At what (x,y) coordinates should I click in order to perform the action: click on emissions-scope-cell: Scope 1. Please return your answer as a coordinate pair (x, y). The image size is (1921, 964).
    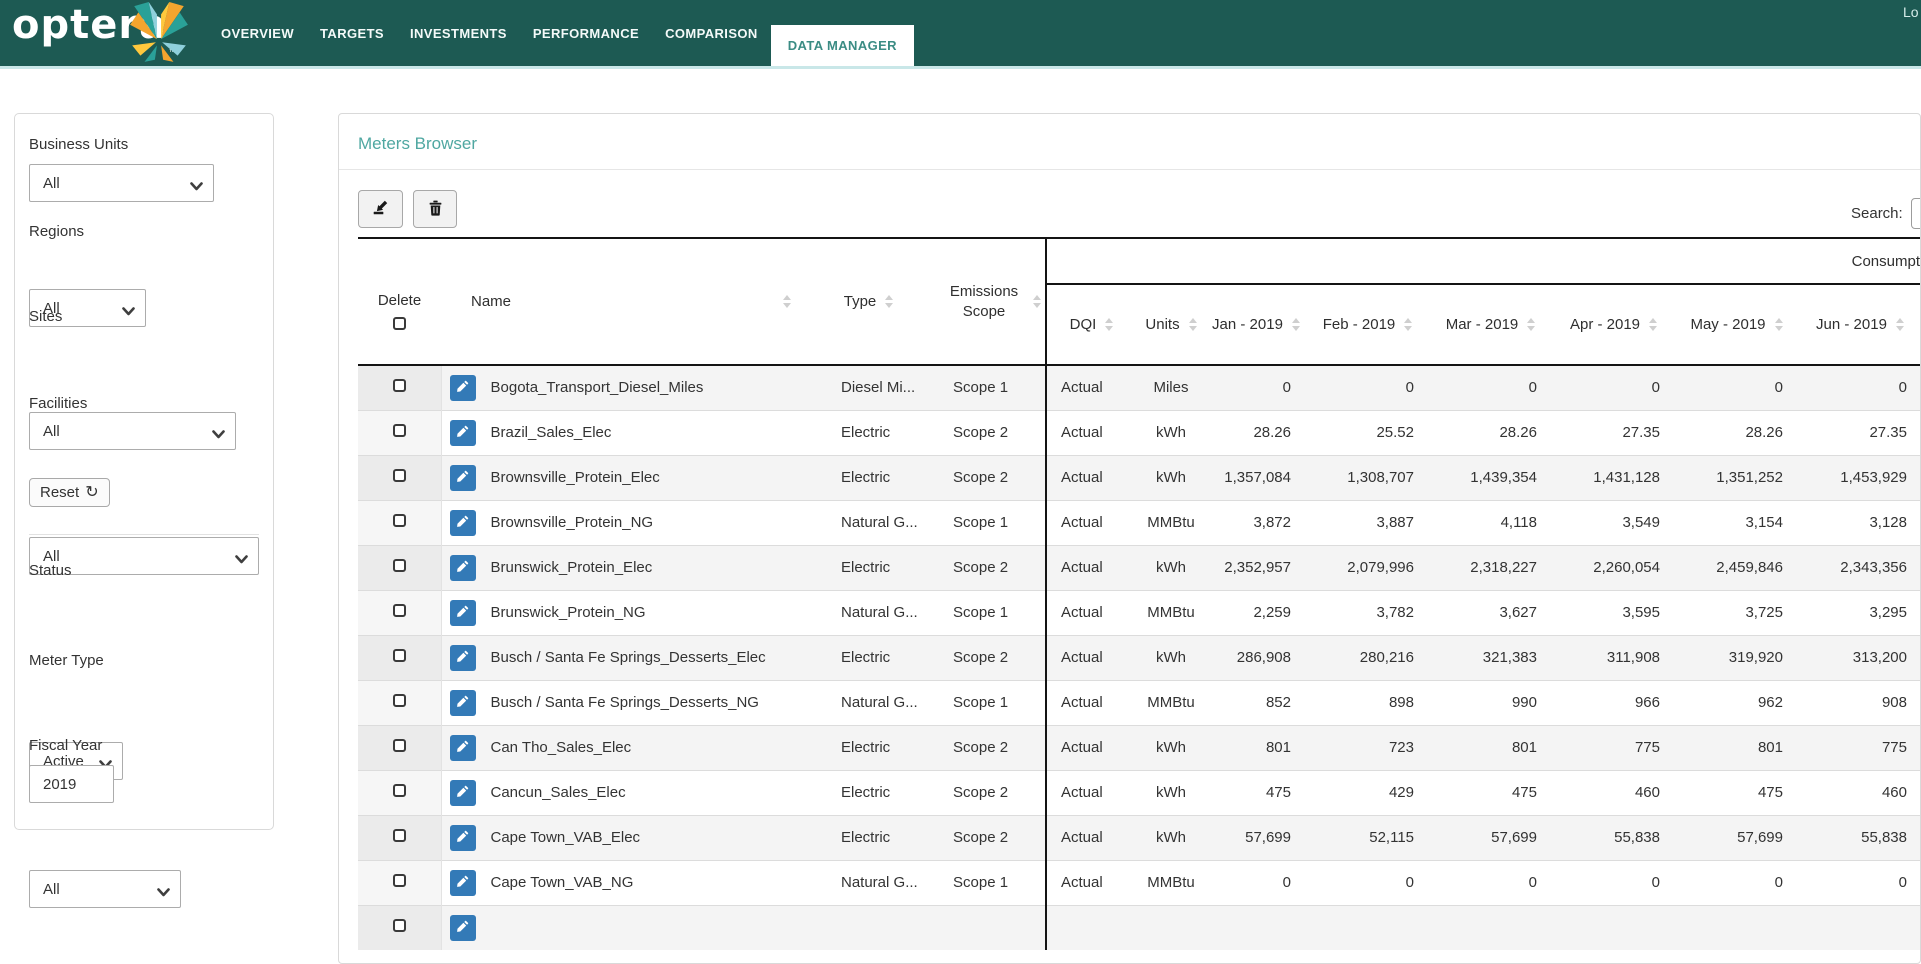
    Looking at the image, I should click on (991, 612).